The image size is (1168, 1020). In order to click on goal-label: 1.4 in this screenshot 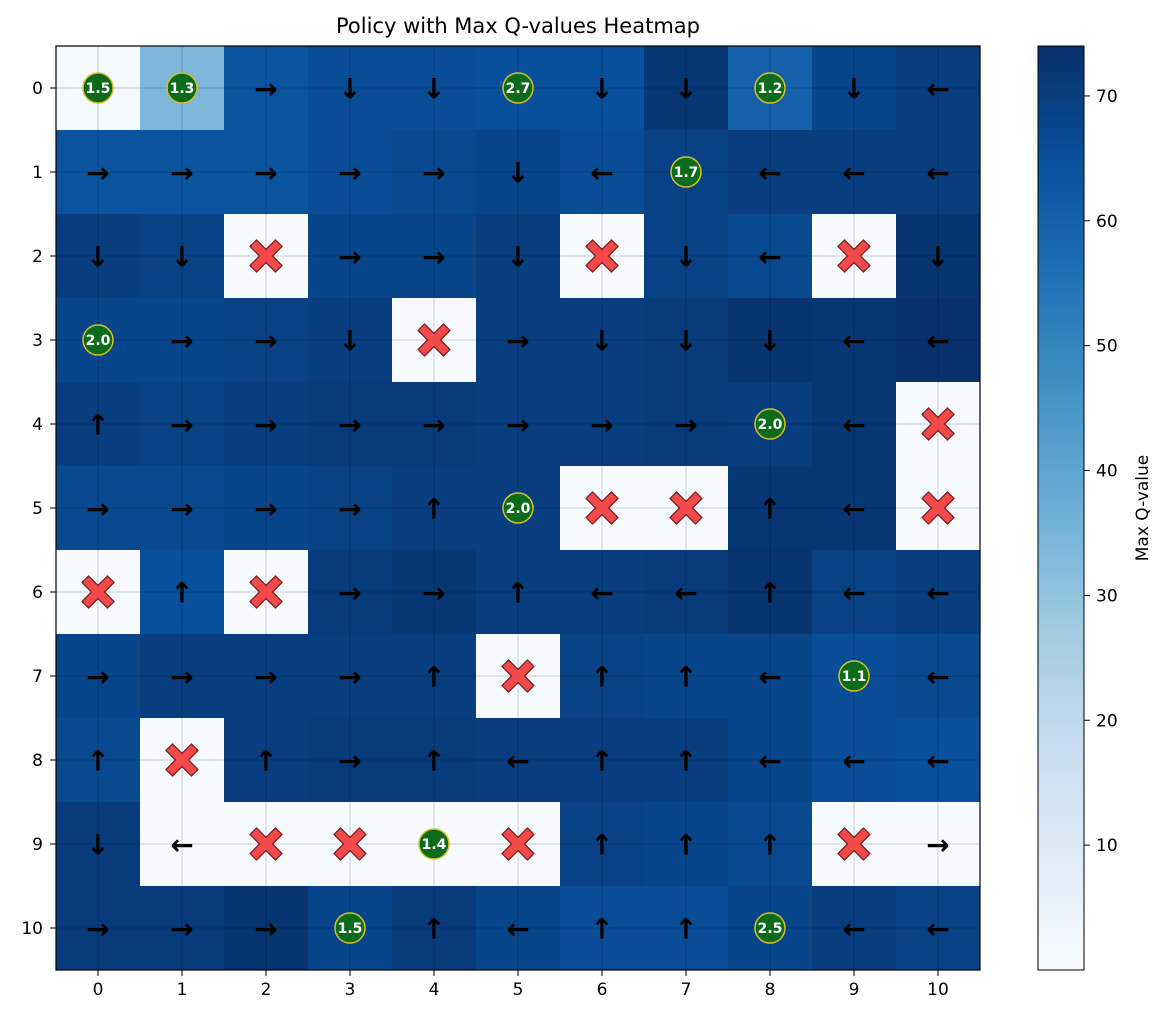, I will do `click(434, 845)`.